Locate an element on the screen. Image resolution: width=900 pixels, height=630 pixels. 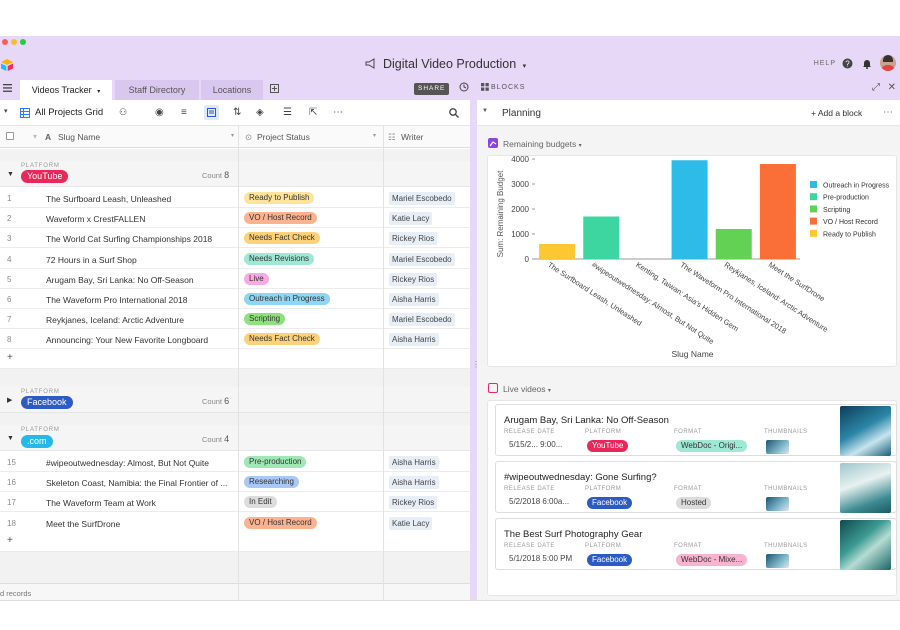
filter-icon: ≡ is located at coordinates (184, 112).